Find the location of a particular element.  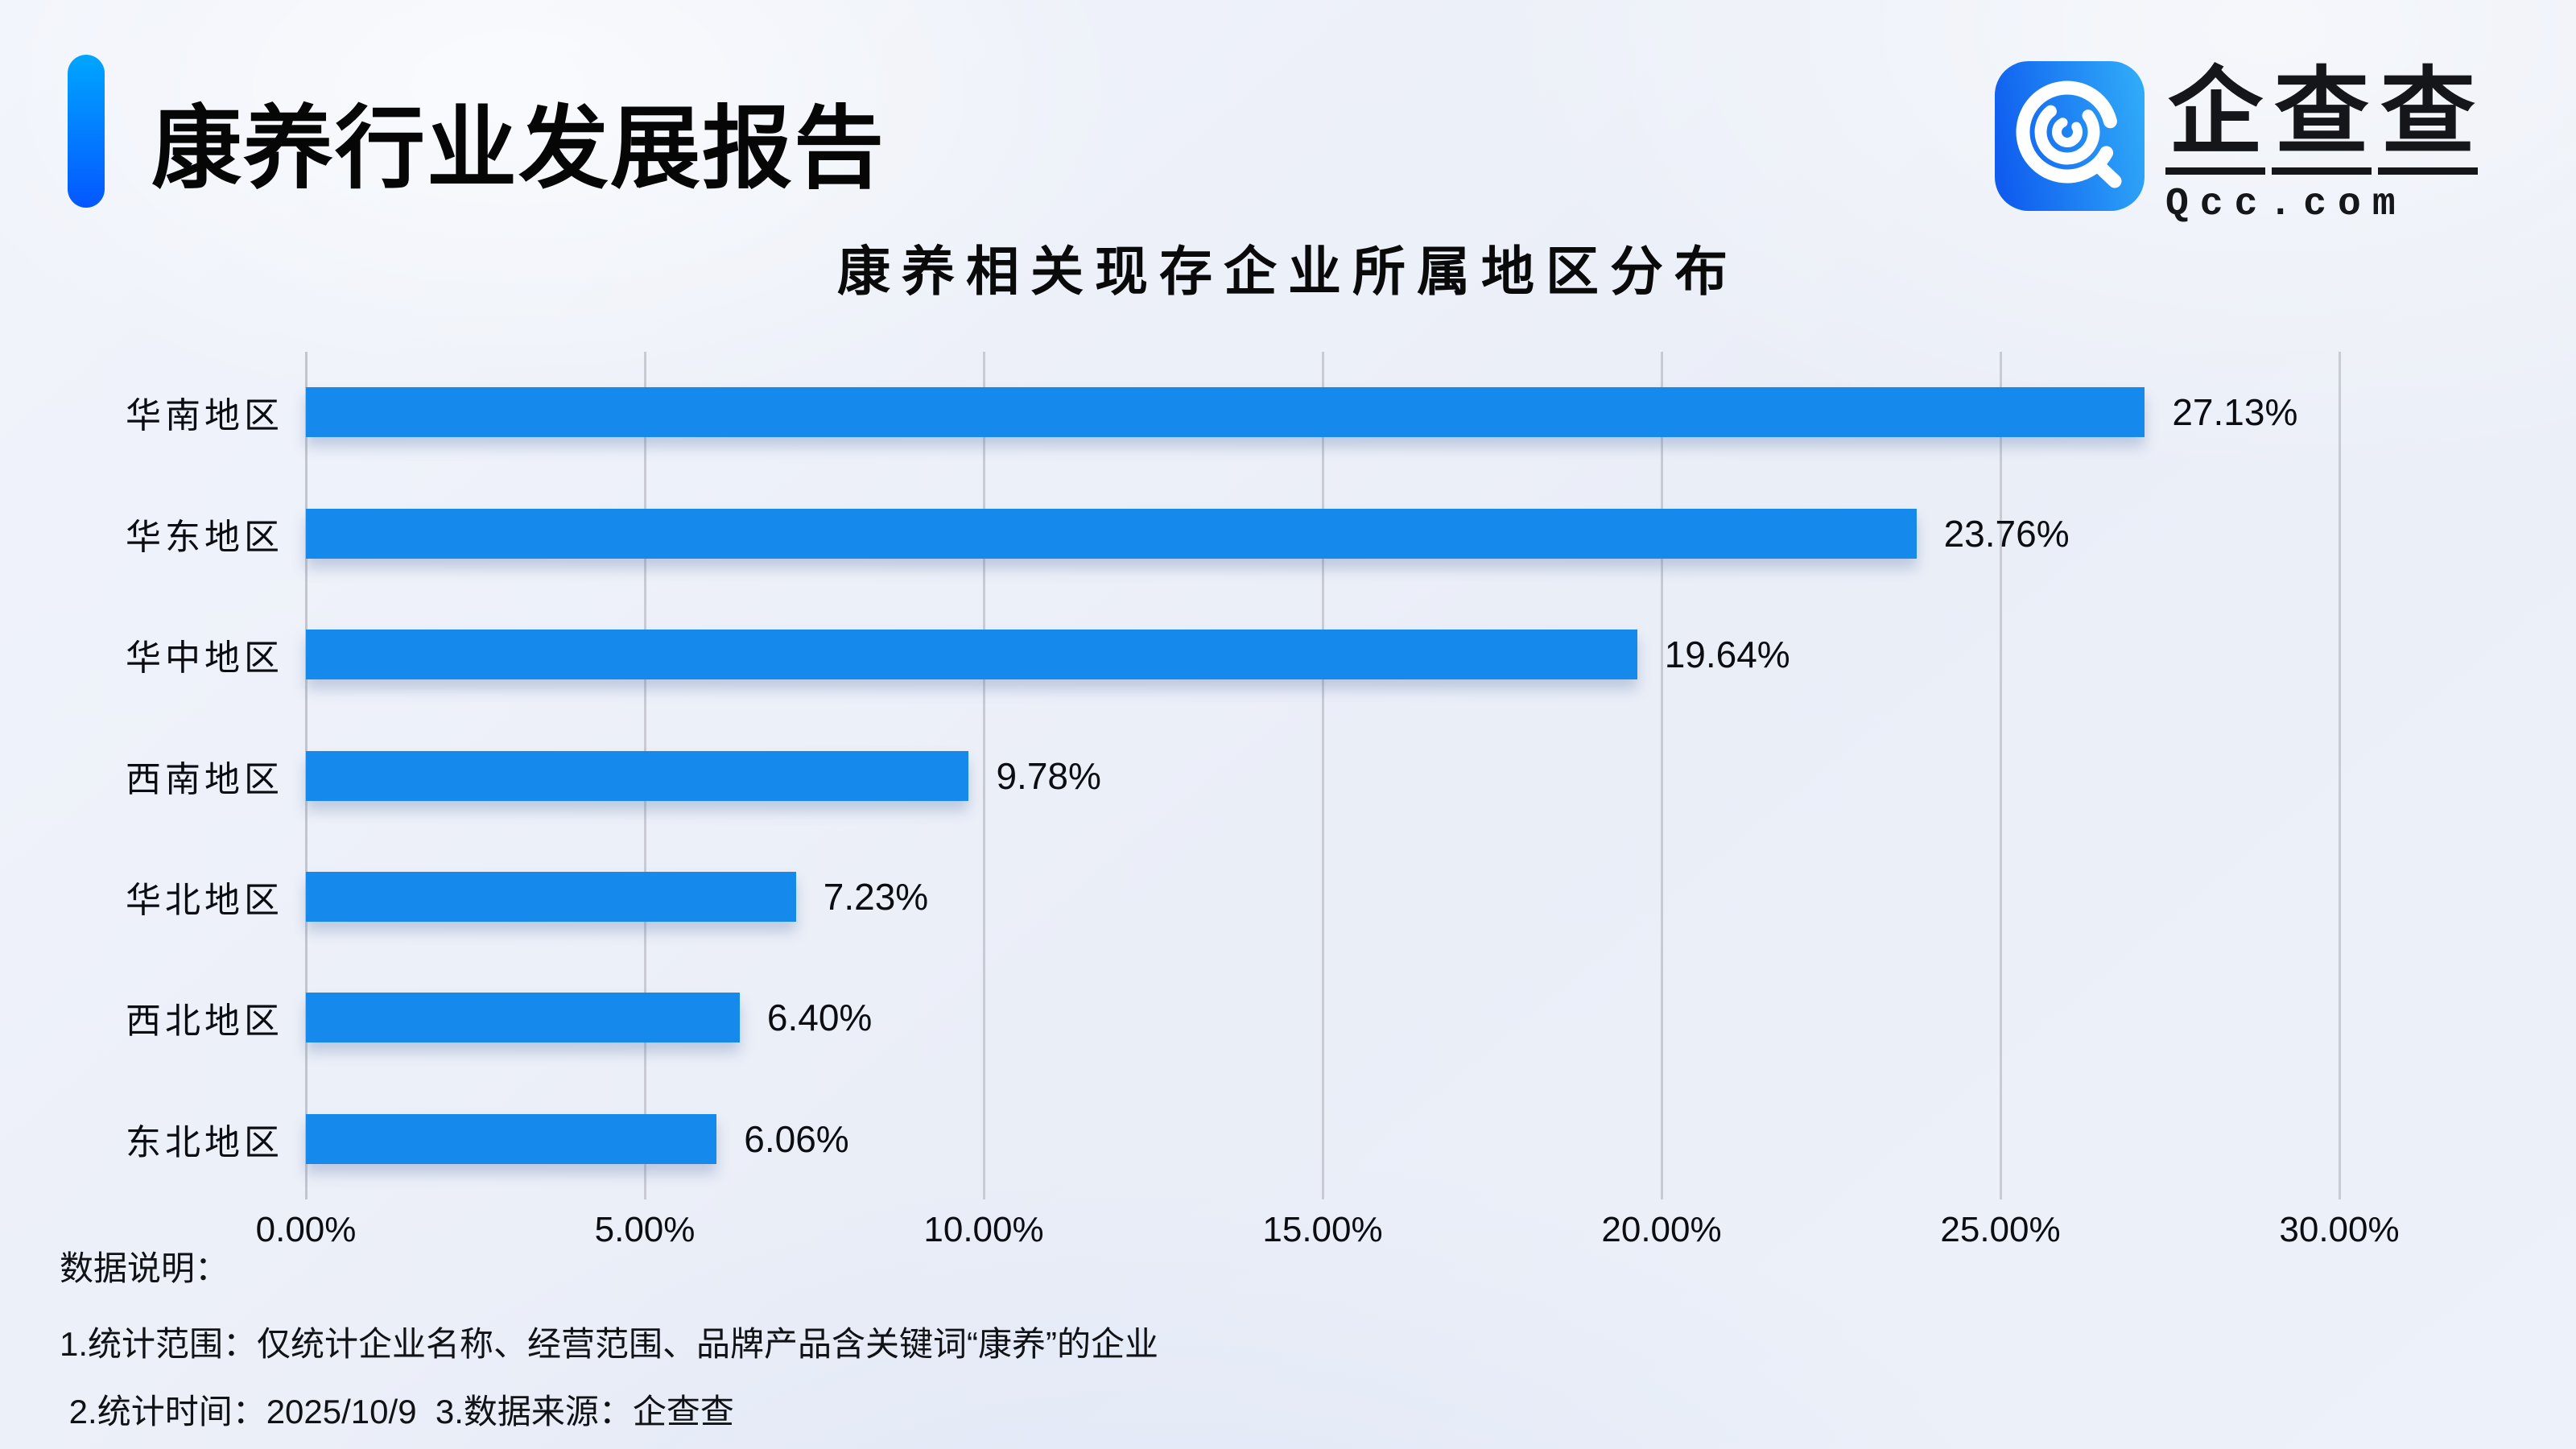

y-axis-category-label: 华北地区 is located at coordinates (204, 900).